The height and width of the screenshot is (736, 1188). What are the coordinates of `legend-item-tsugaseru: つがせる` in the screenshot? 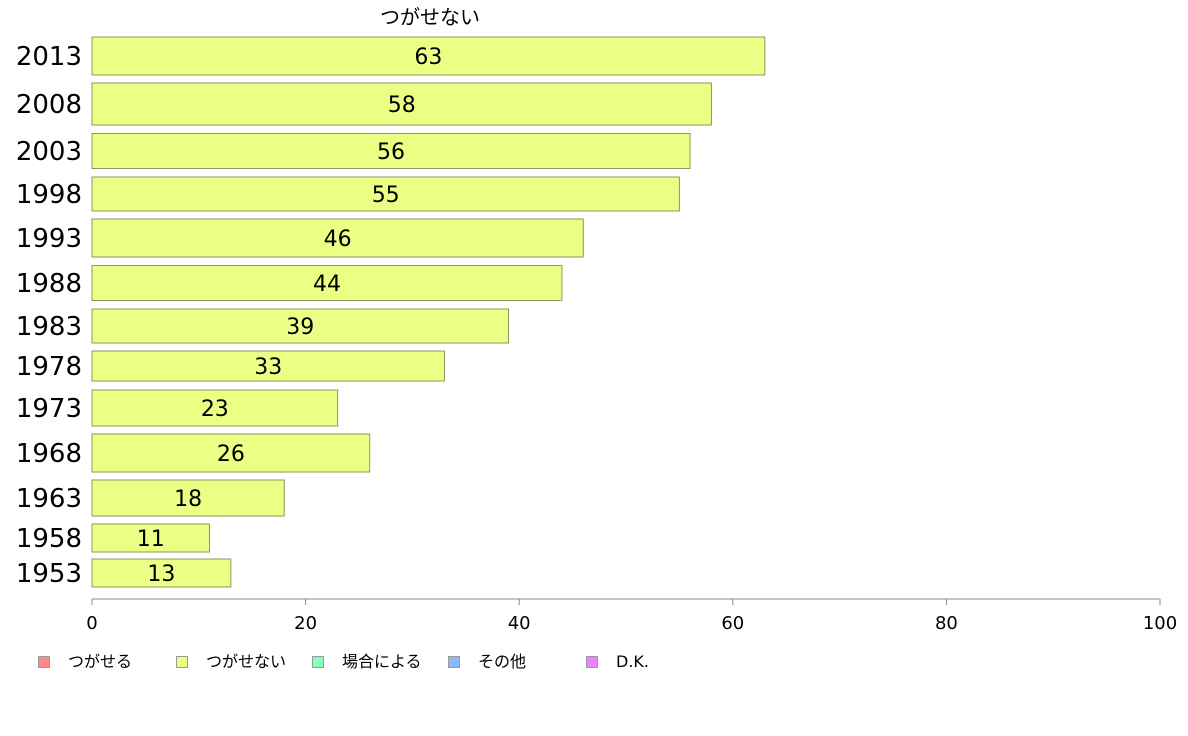 It's located at (85, 662).